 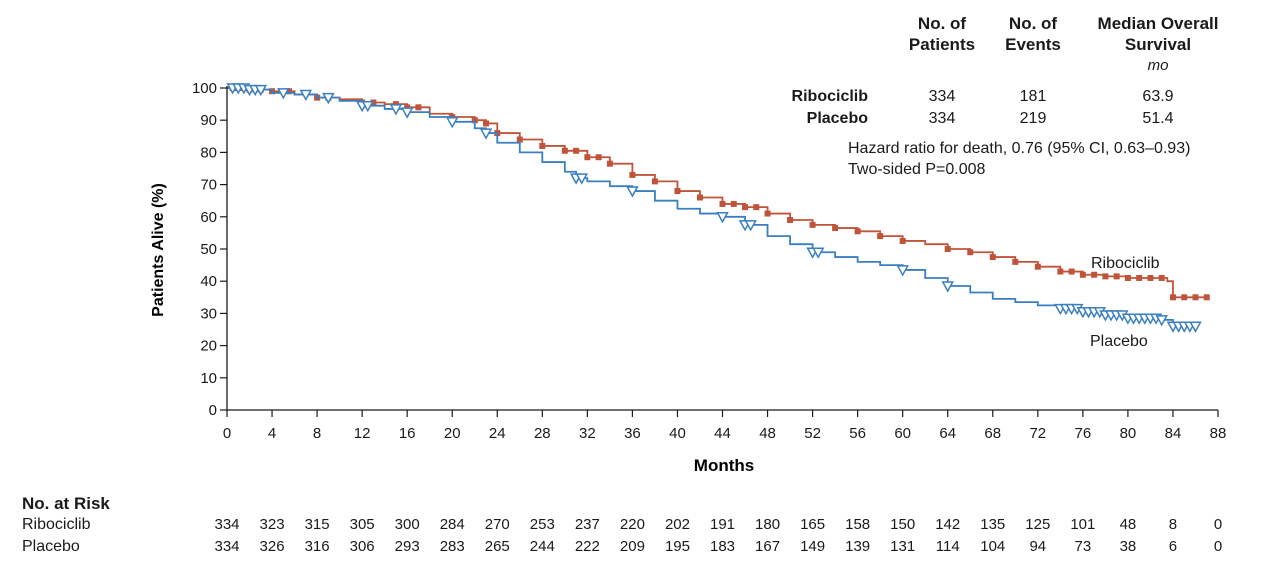 I want to click on summary-ribociclib-median: 63.9, so click(x=1158, y=96).